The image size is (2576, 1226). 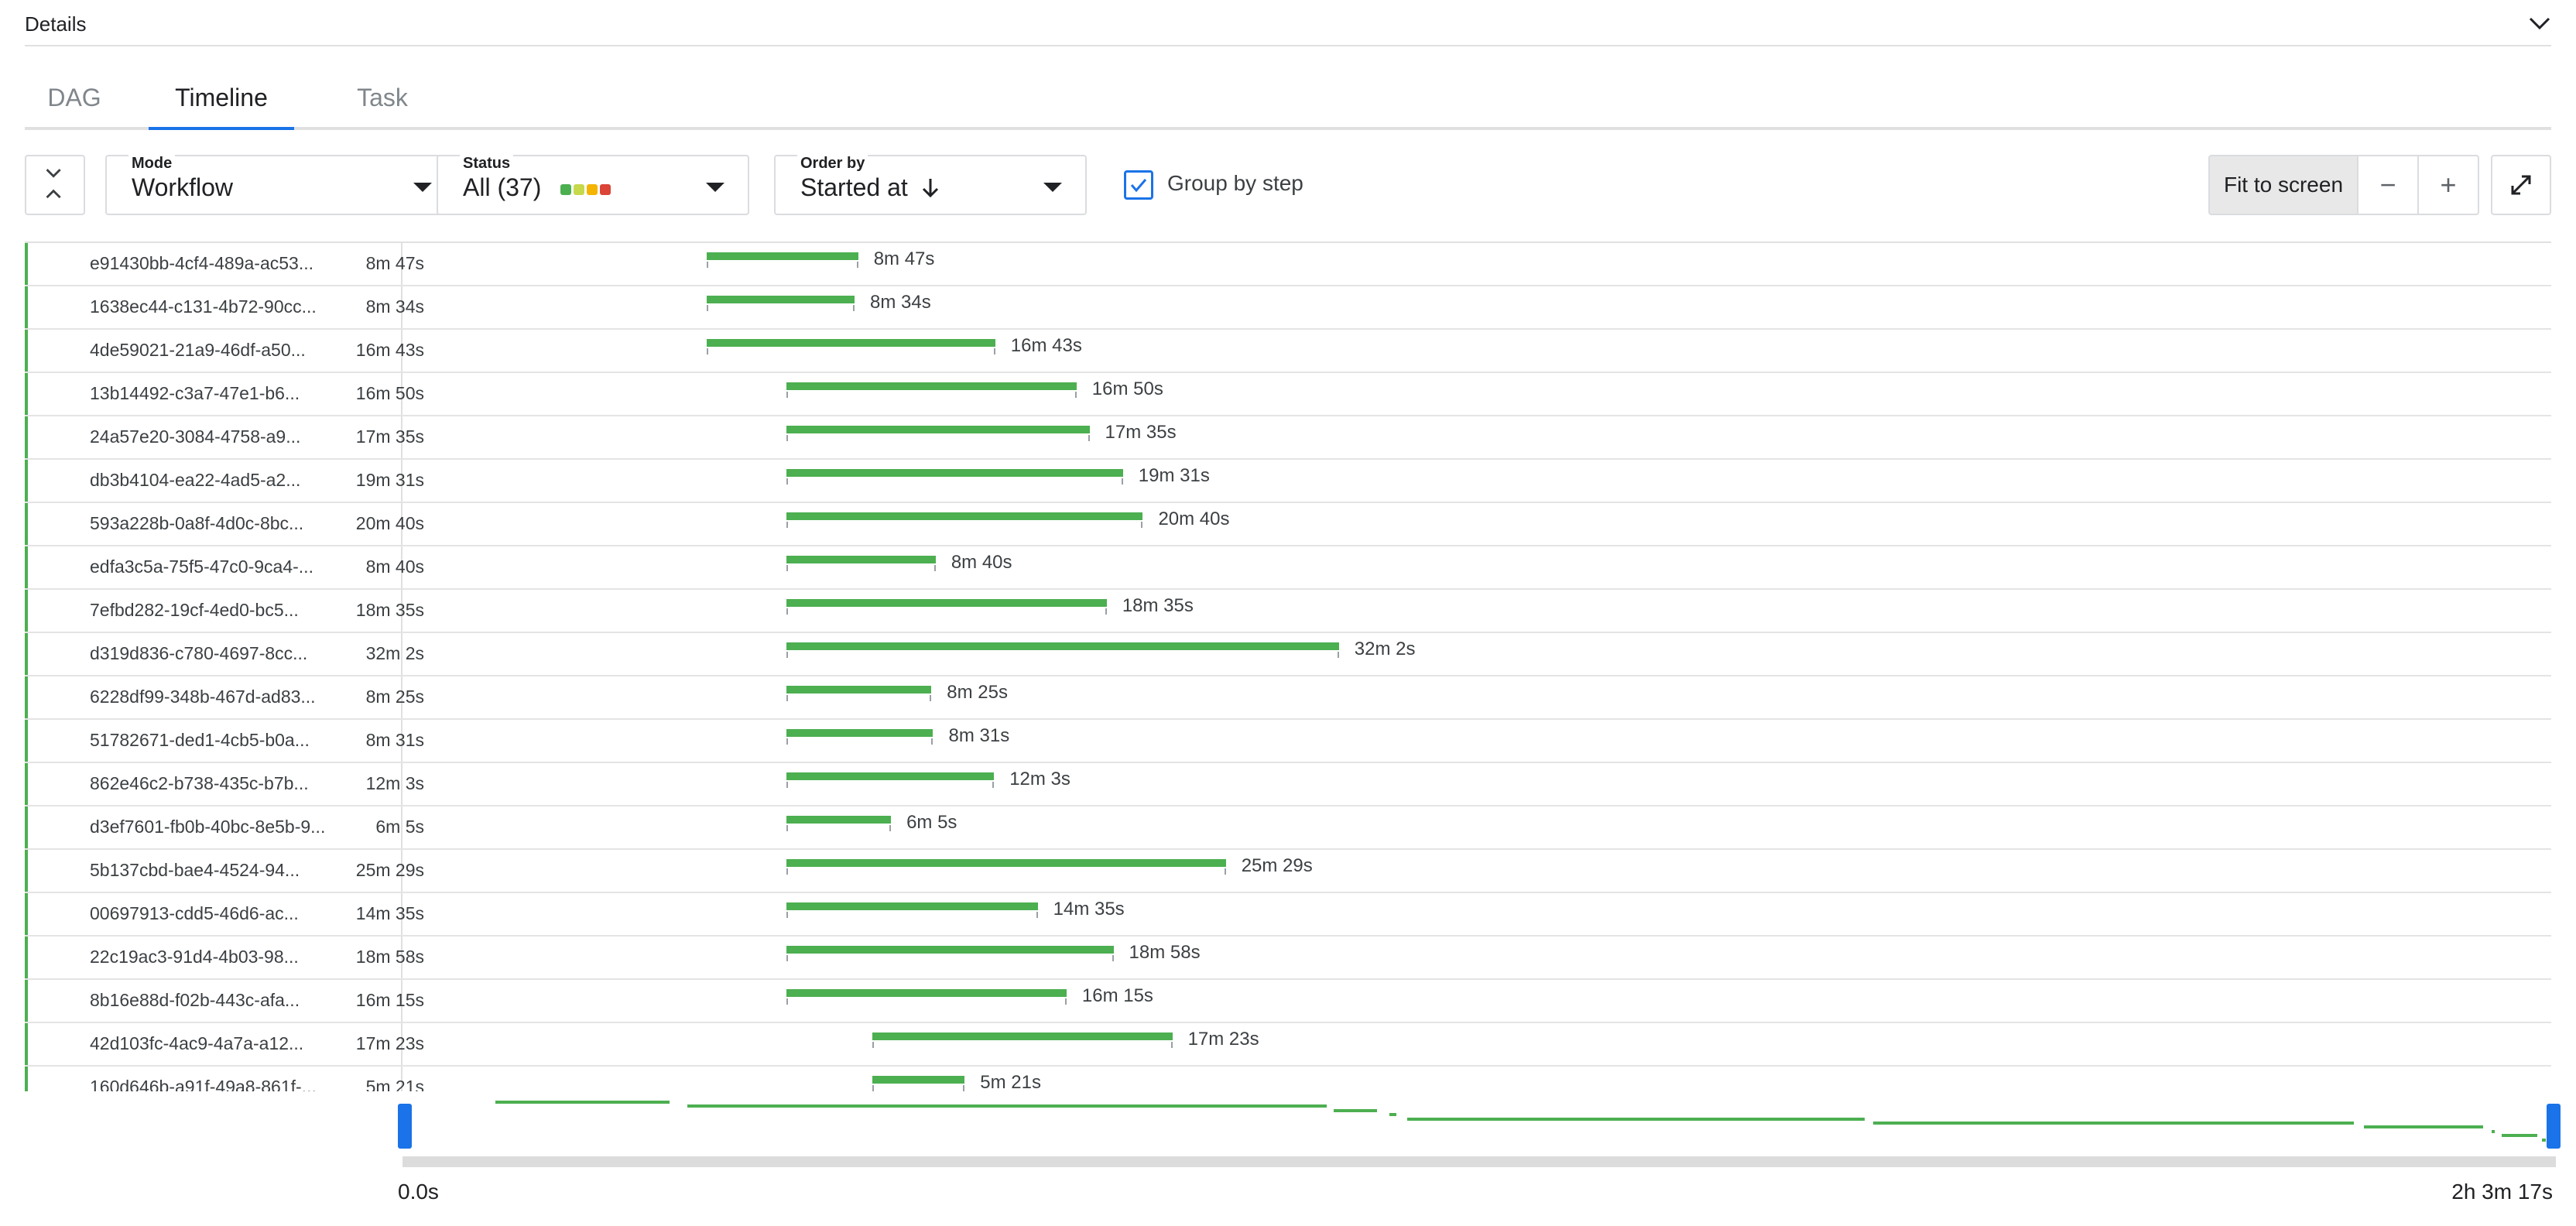 I want to click on timeline-row: 160d646b-a91f-49a8-861f-... 5m 21s 5m 21s, so click(x=1288, y=1079).